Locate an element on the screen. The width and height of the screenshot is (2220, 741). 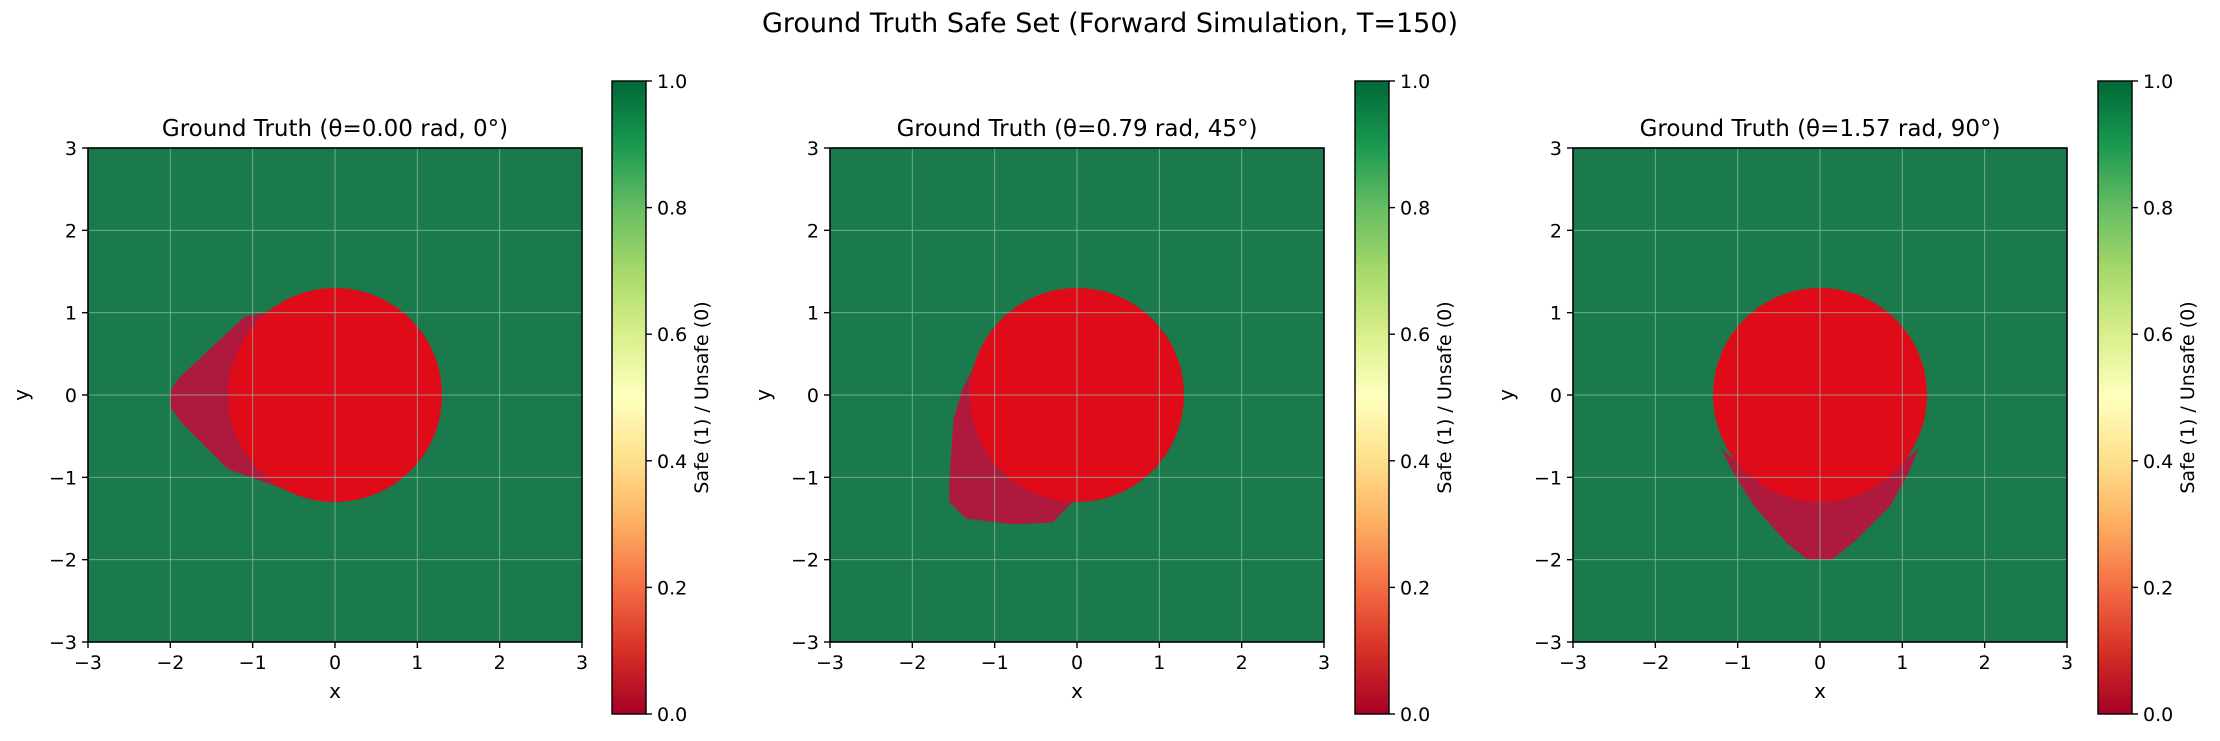
panel-title: Ground Truth (θ=1.57 rad, 90°) is located at coordinates (1820, 129).